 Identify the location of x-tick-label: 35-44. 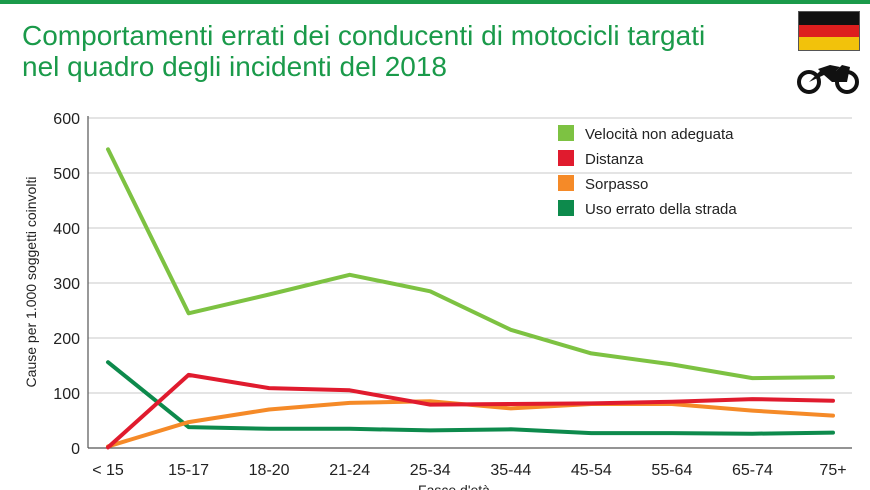
(510, 470).